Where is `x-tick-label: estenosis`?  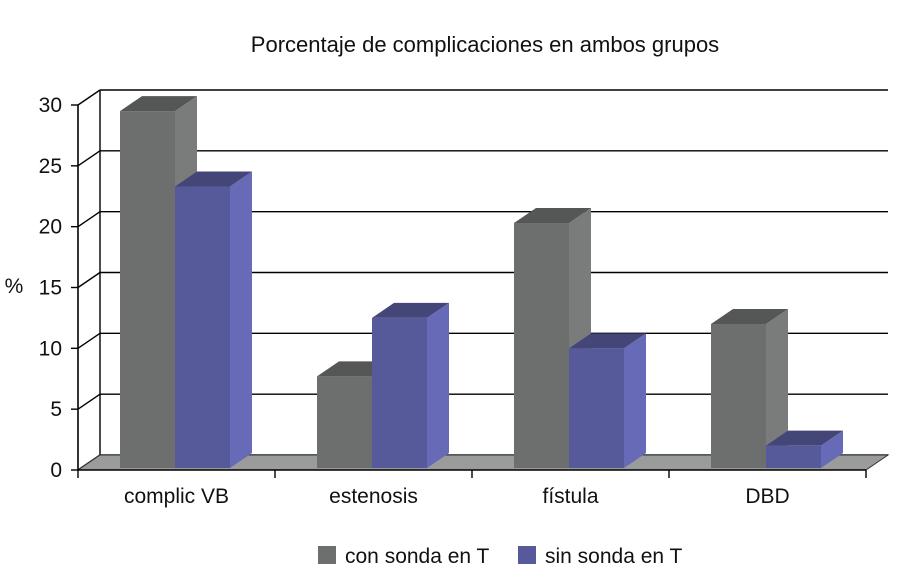
x-tick-label: estenosis is located at coordinates (373, 496).